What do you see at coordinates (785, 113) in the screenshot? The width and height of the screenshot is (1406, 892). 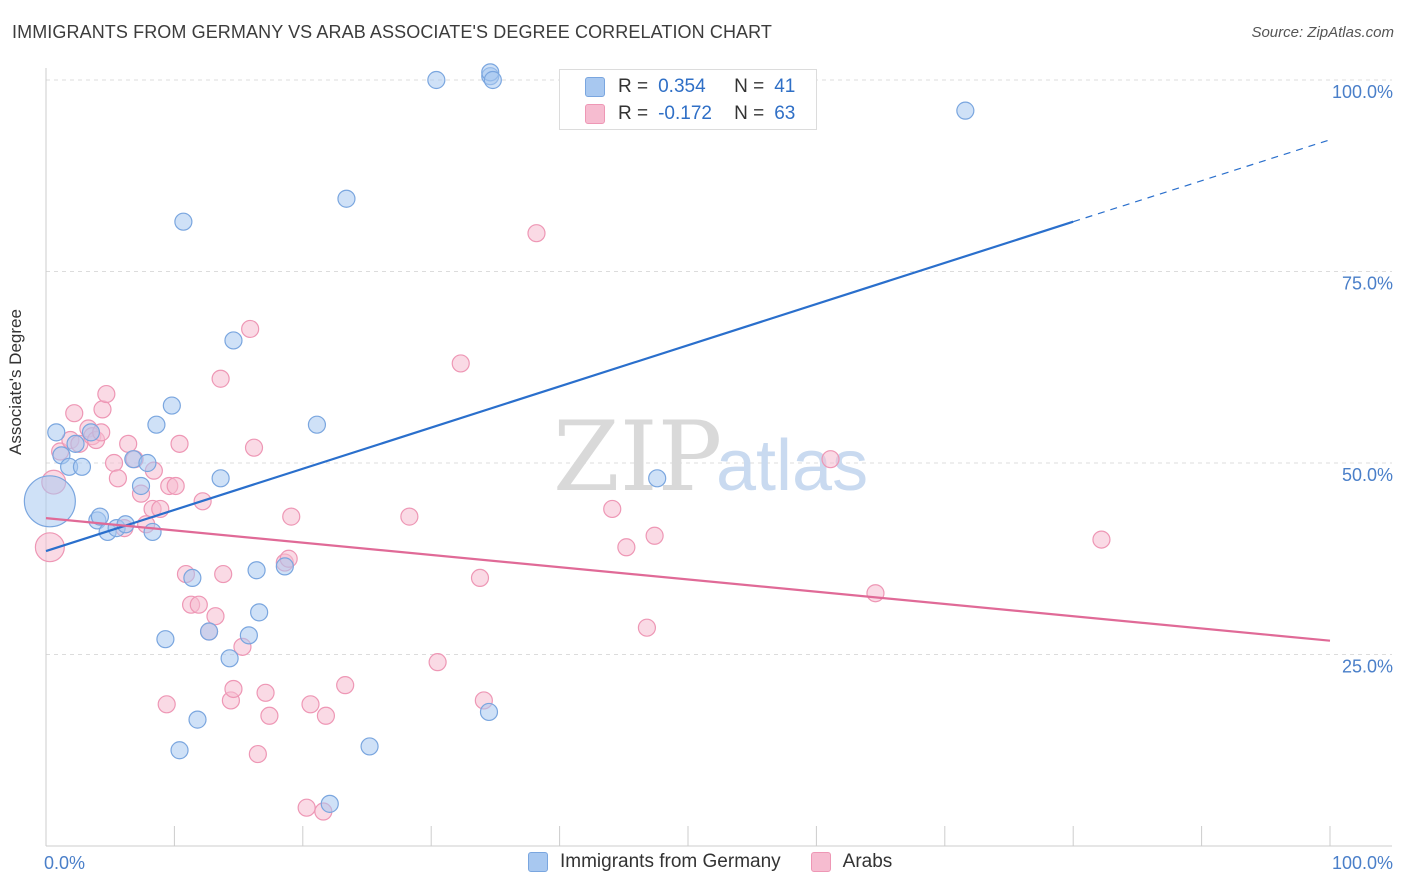 I see `n-value: 63` at bounding box center [785, 113].